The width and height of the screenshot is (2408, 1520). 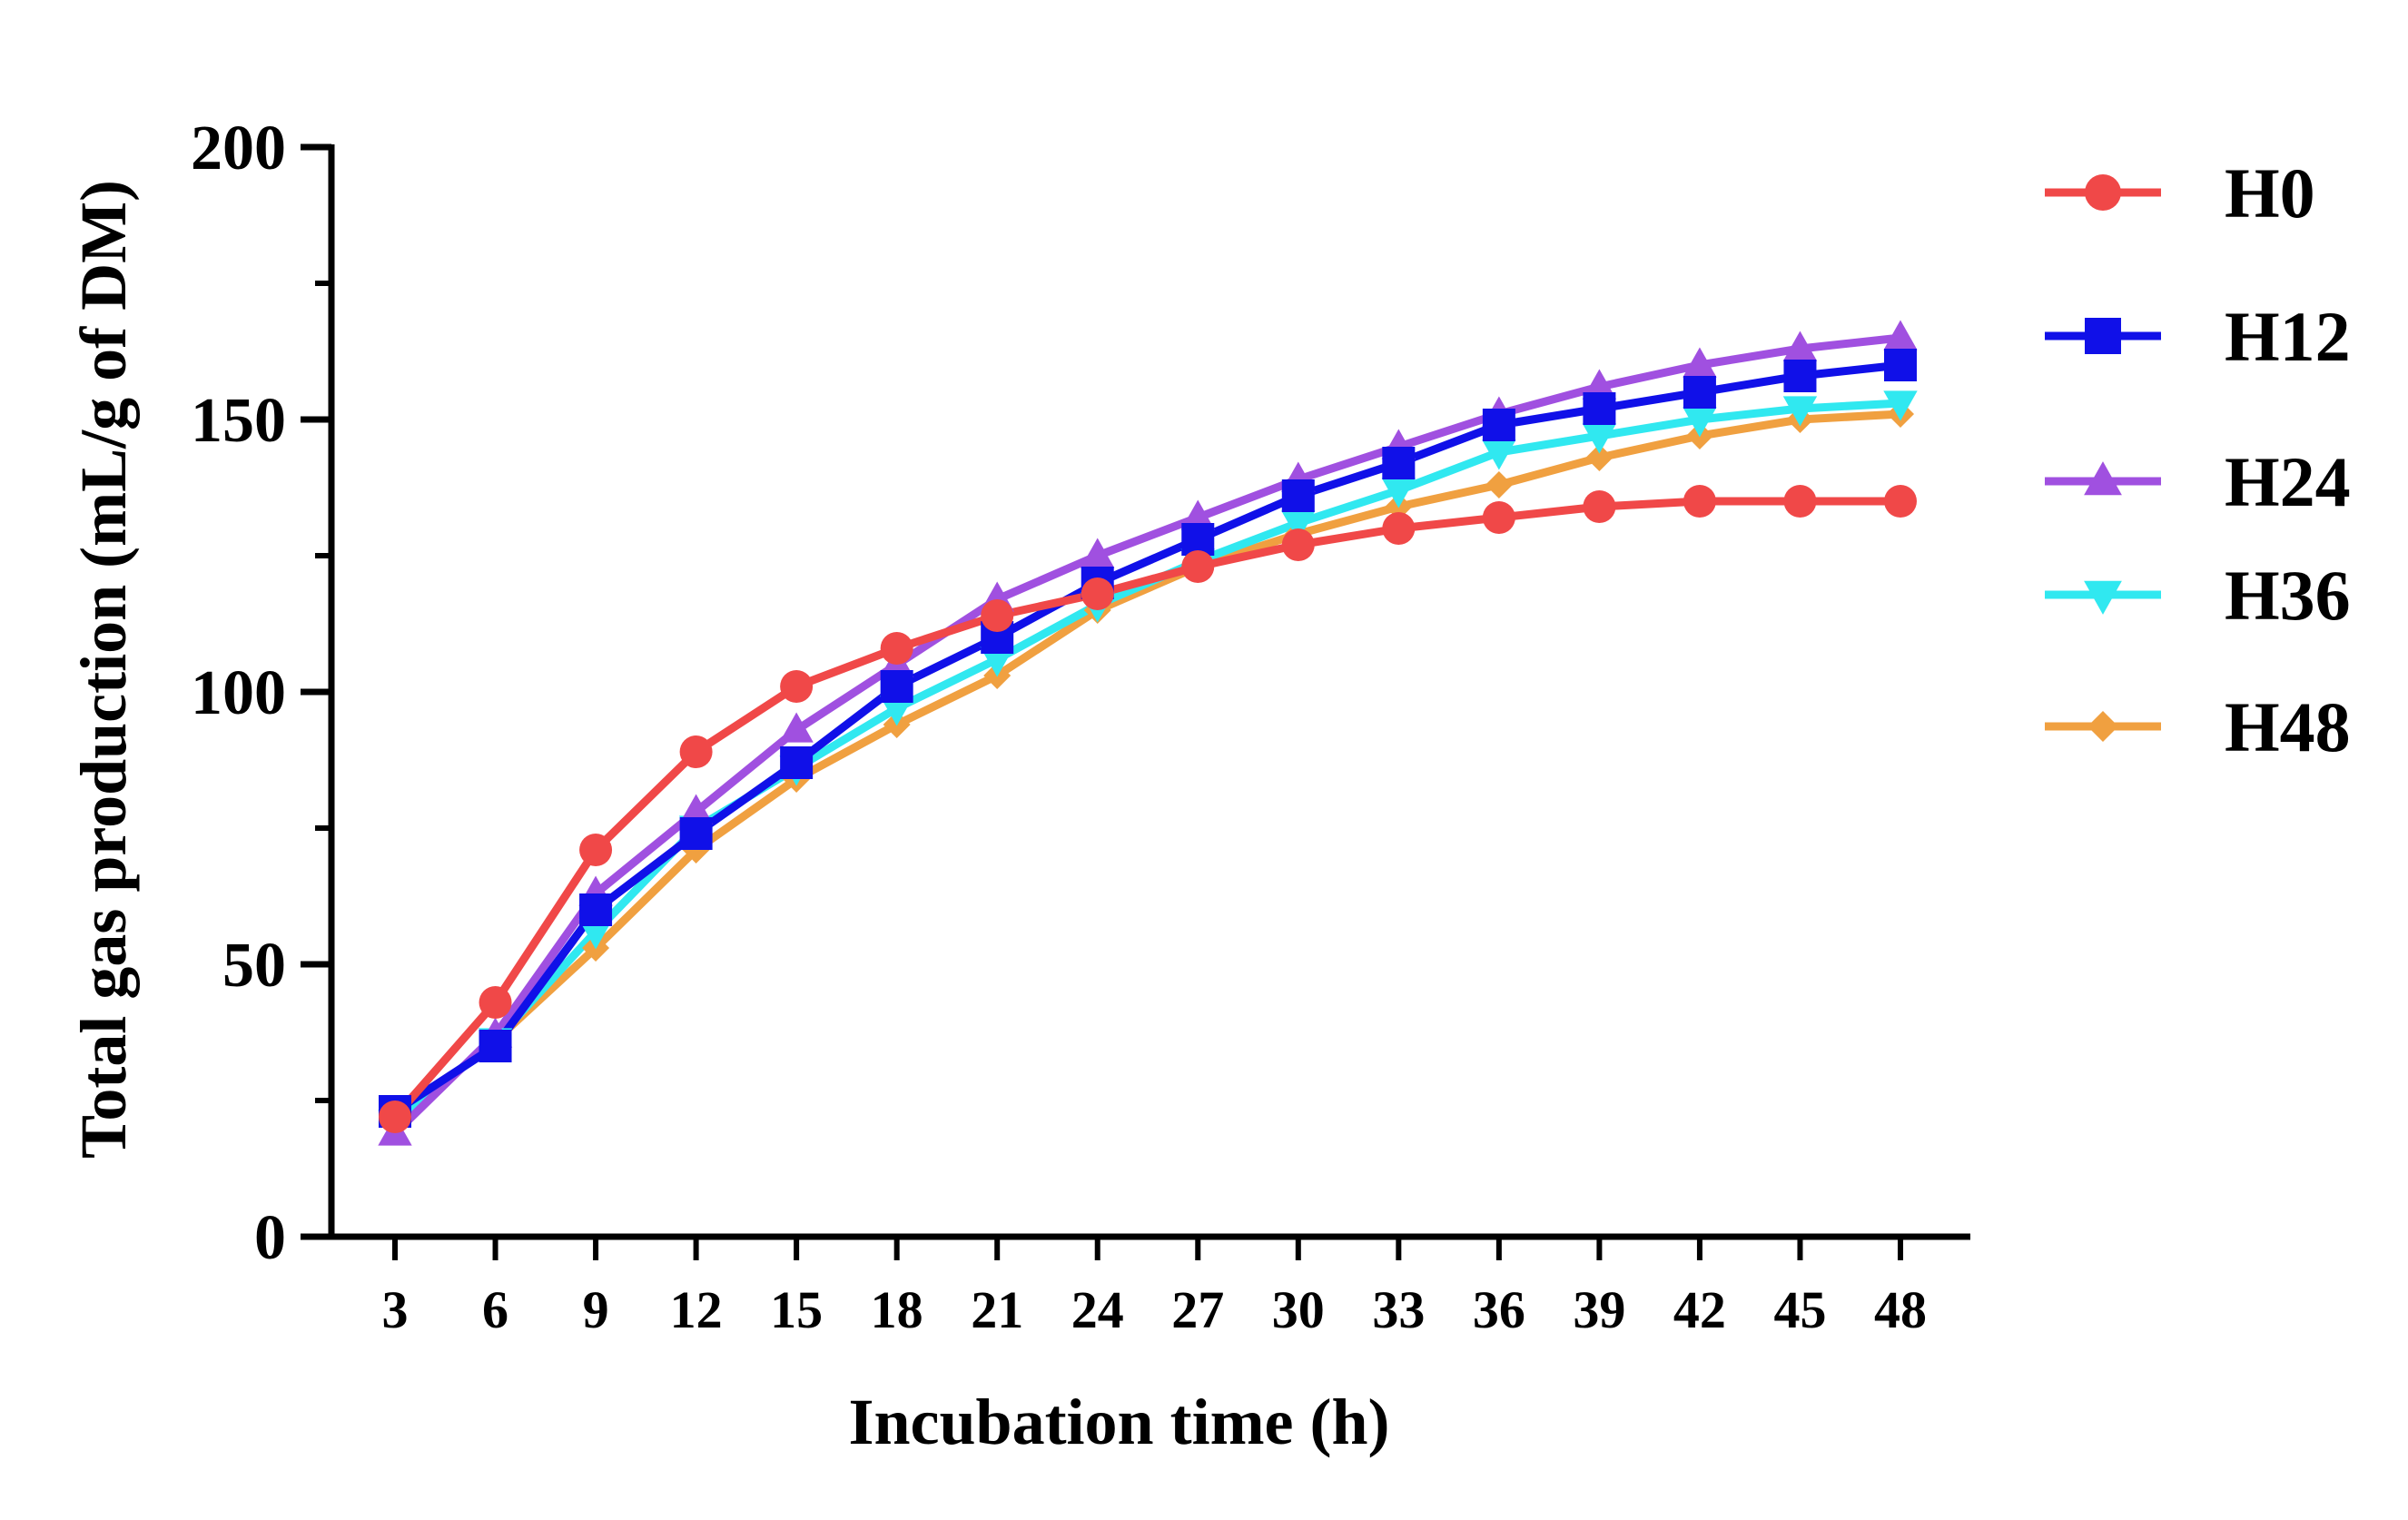 What do you see at coordinates (495, 1309) in the screenshot?
I see `x-tick-label: 6` at bounding box center [495, 1309].